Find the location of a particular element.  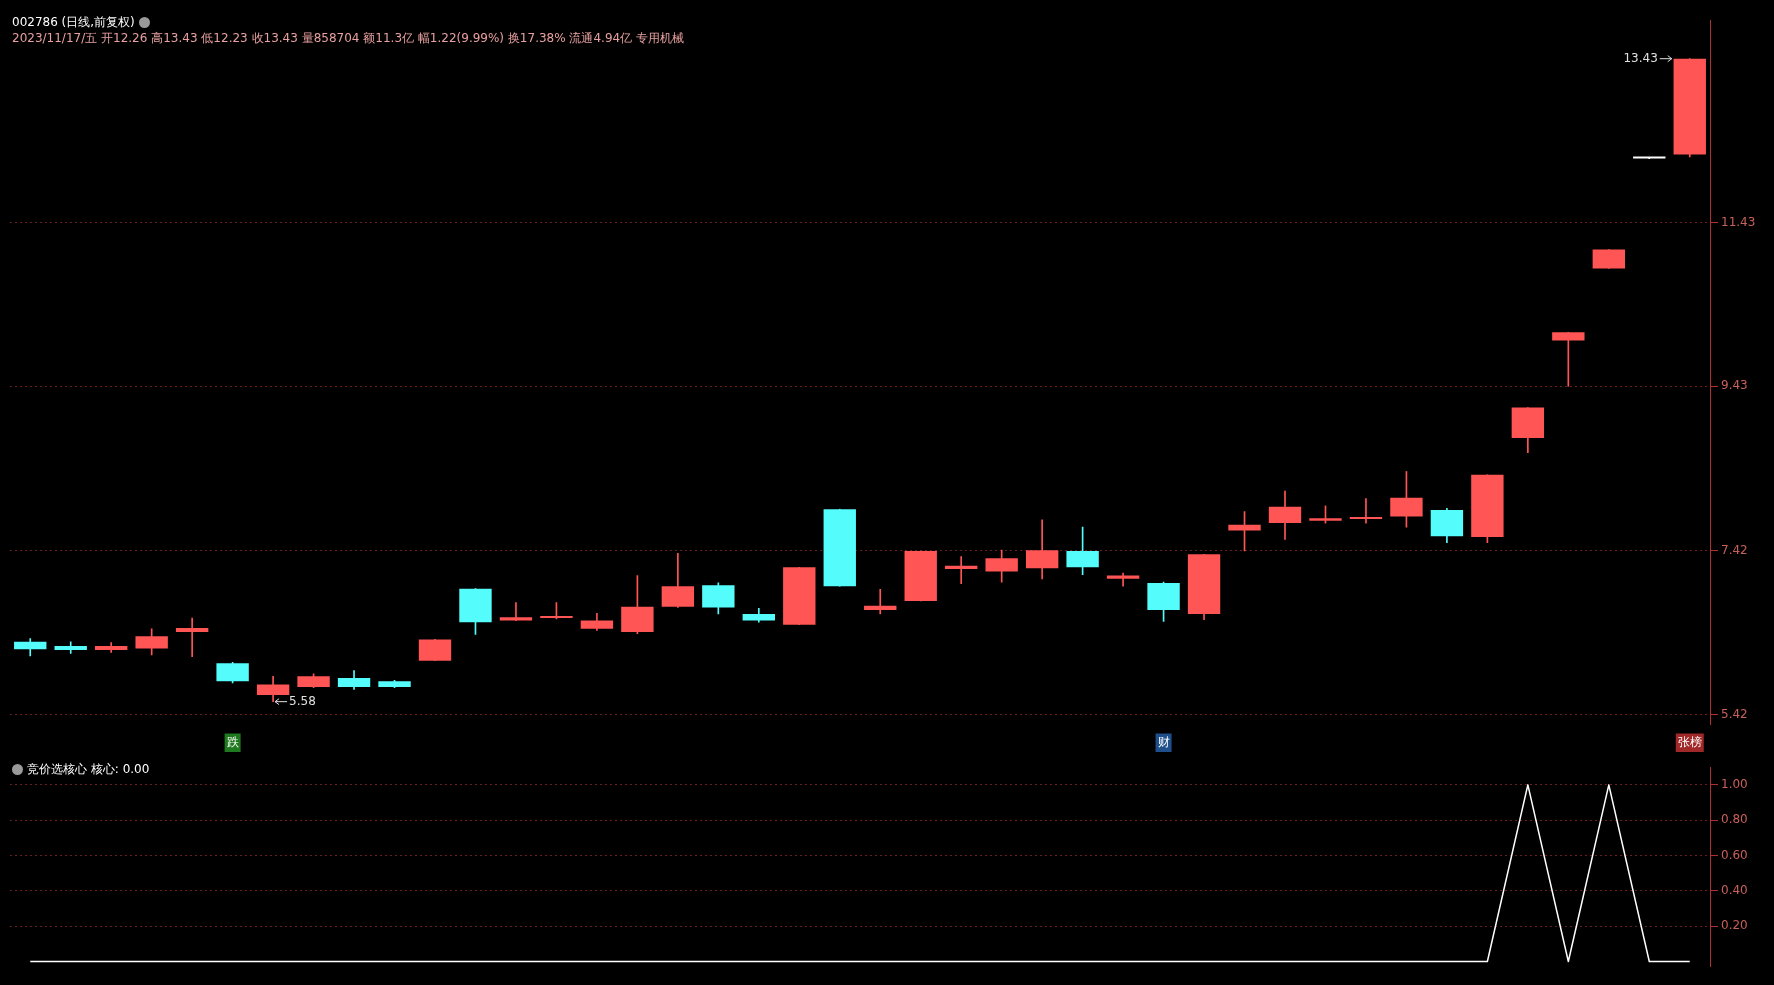

y-tick-label: 0.80 is located at coordinates (1734, 819).